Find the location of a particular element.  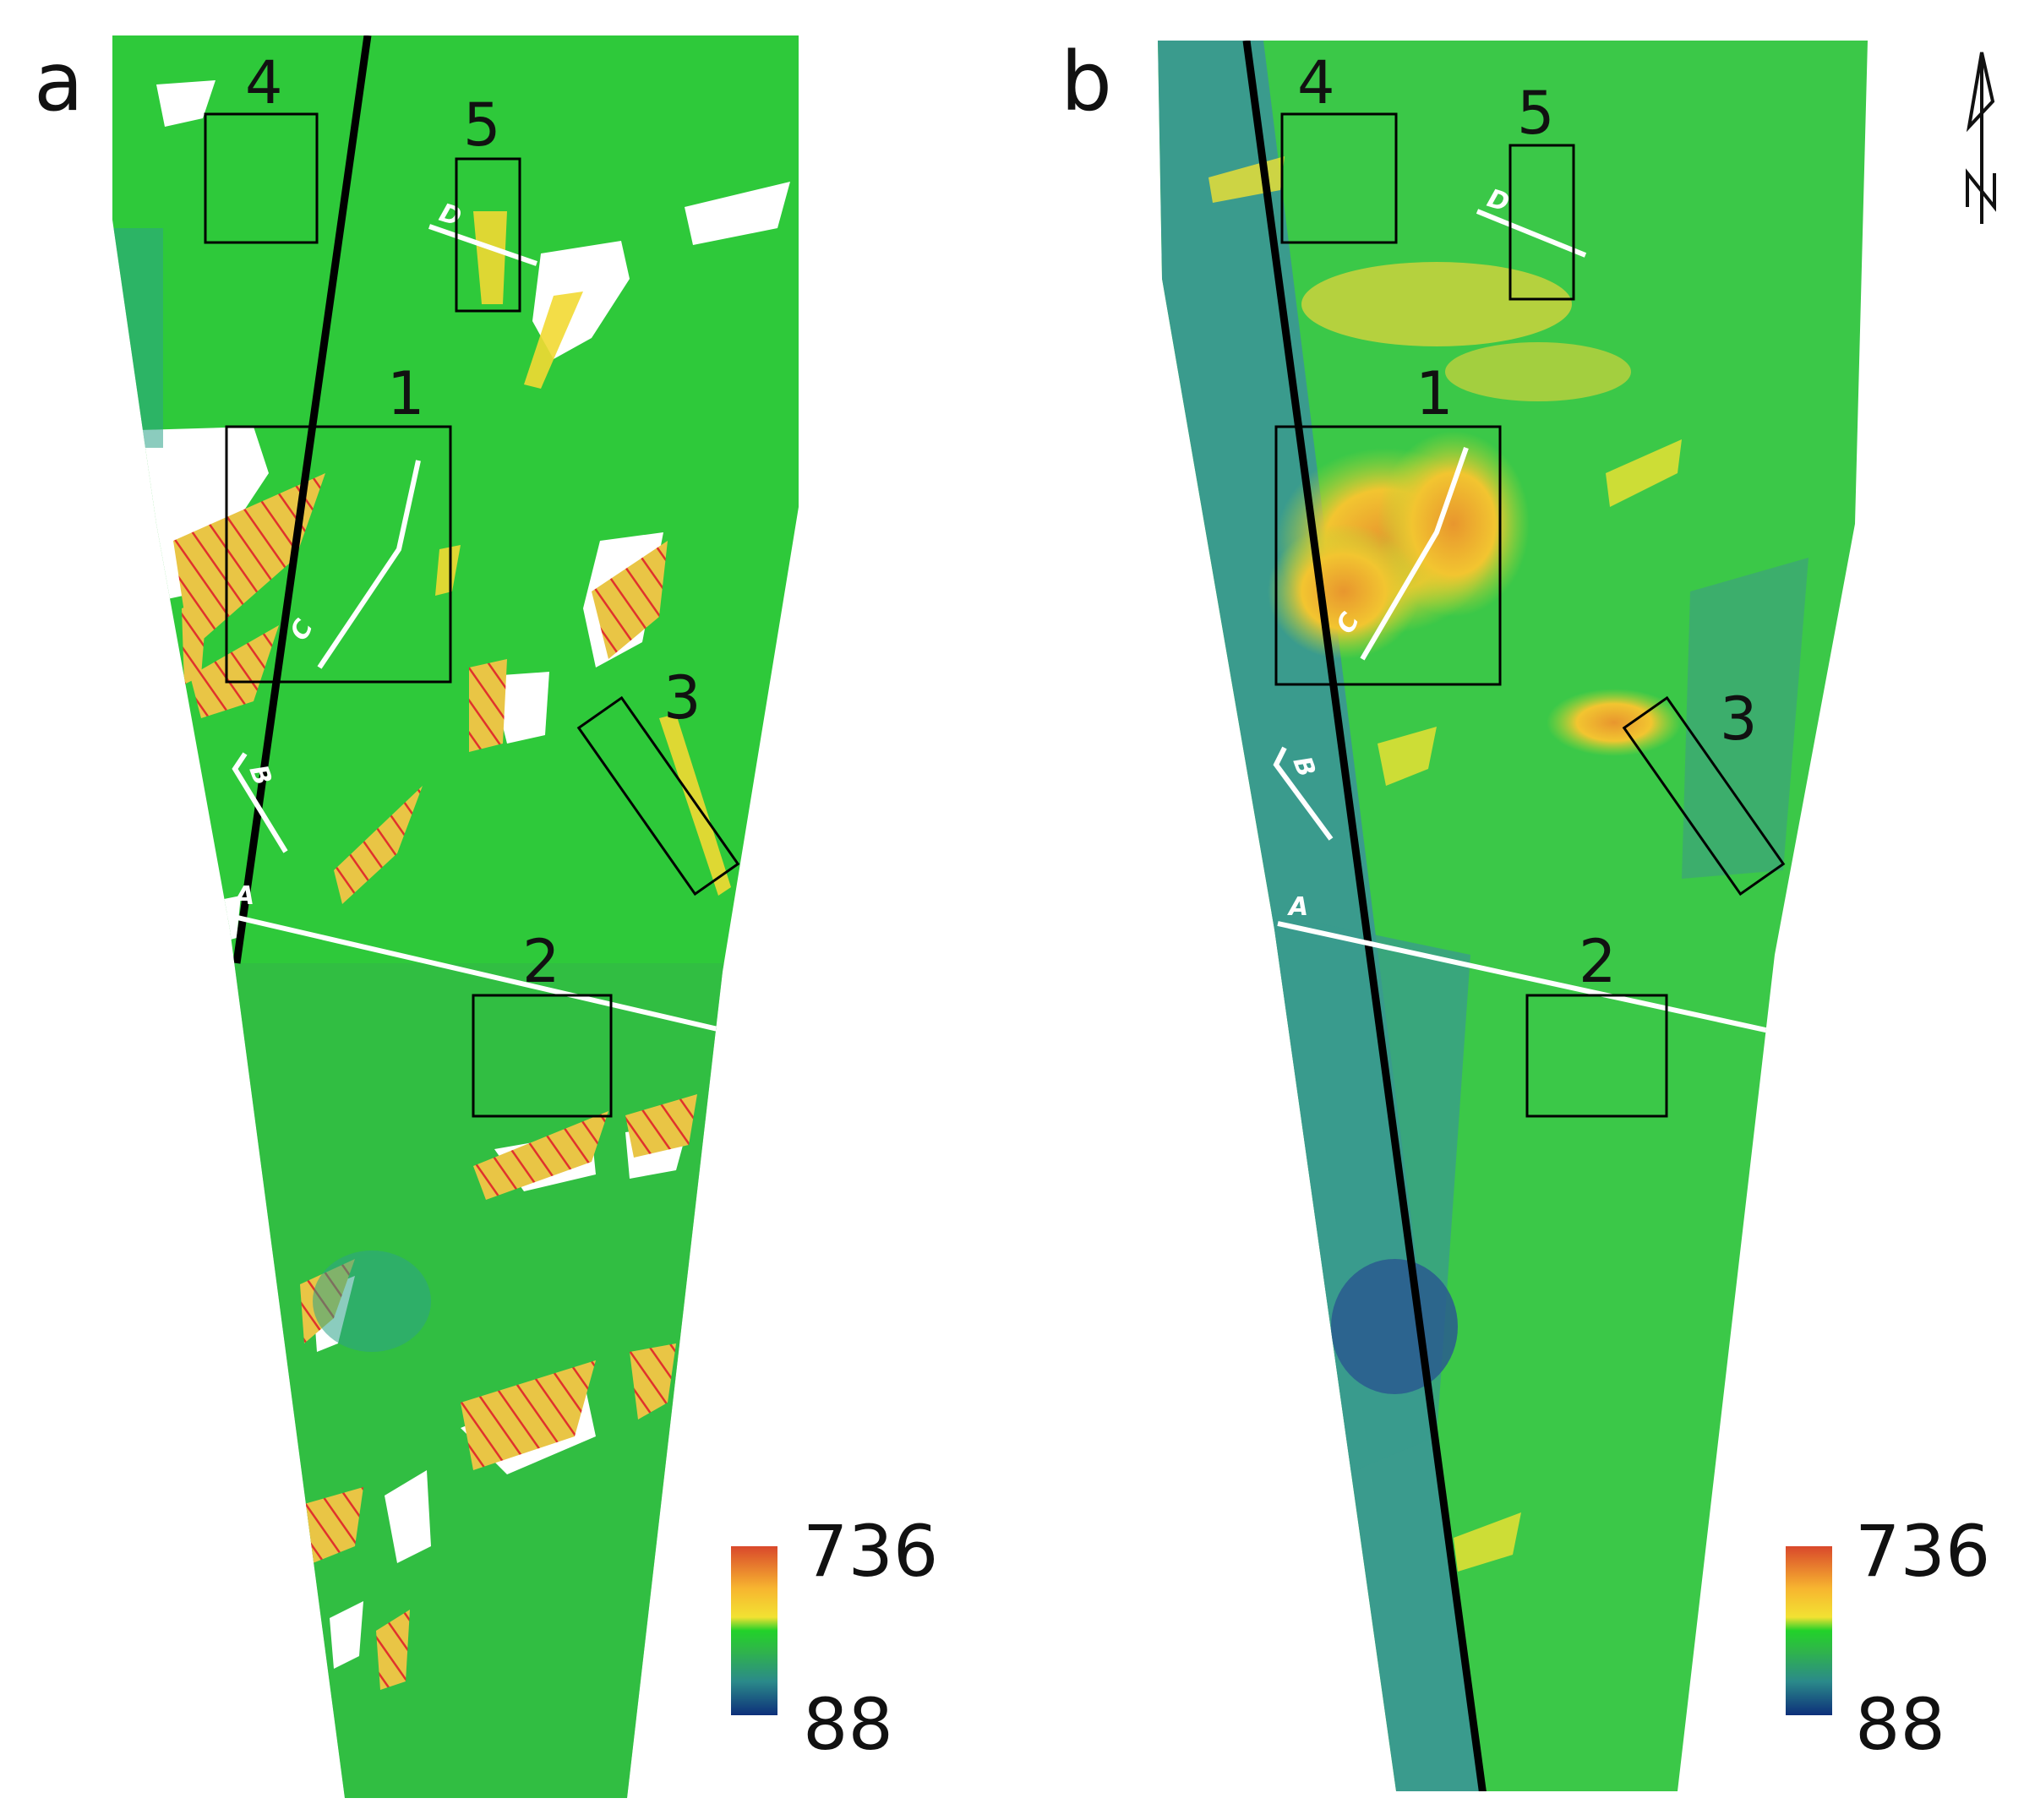

box-label-5-b: 5 is located at coordinates (1536, 114).